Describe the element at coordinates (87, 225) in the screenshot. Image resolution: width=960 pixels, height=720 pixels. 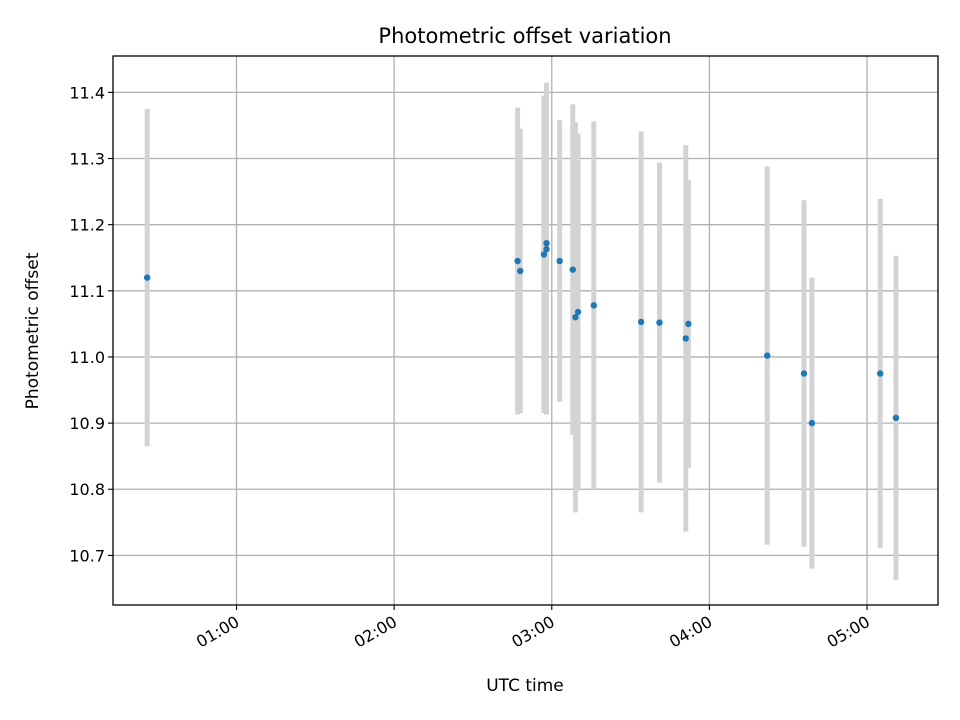
I see `y-tick-label: 11.2` at that location.